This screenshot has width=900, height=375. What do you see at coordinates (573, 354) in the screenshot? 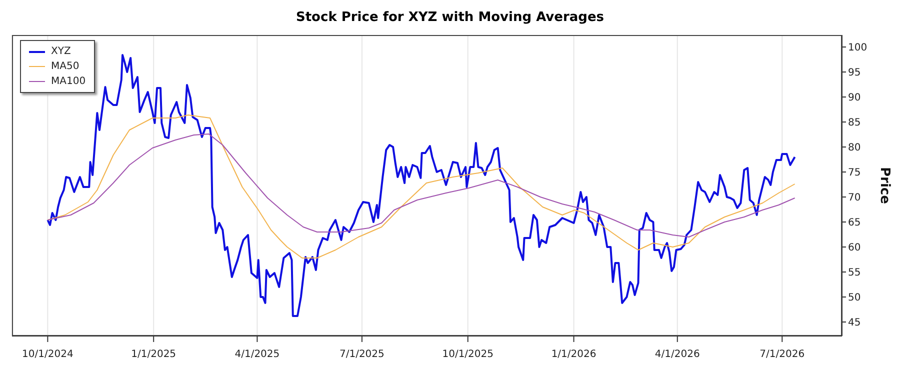
I see `x-tick-label: 1/1/2026` at bounding box center [573, 354].